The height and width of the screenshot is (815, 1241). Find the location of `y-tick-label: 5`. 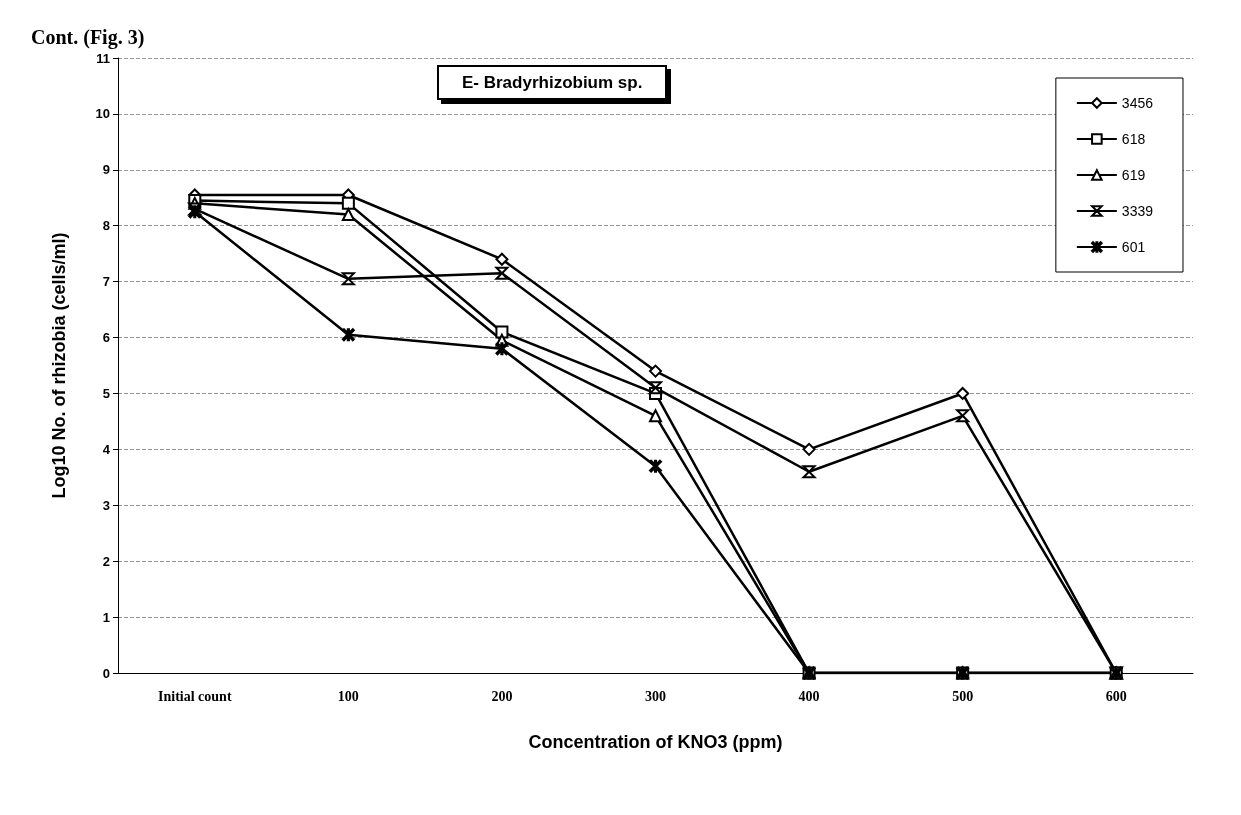

y-tick-label: 5 is located at coordinates (106, 393).